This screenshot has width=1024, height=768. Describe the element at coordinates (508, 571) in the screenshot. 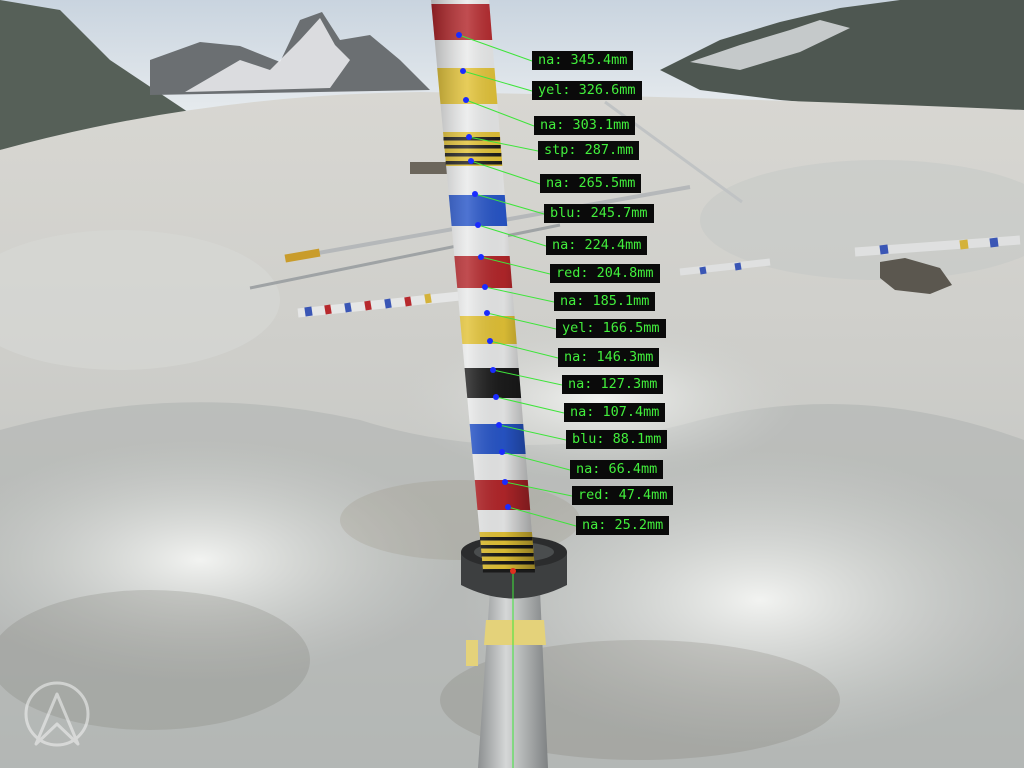

I see `stake-stripe` at that location.